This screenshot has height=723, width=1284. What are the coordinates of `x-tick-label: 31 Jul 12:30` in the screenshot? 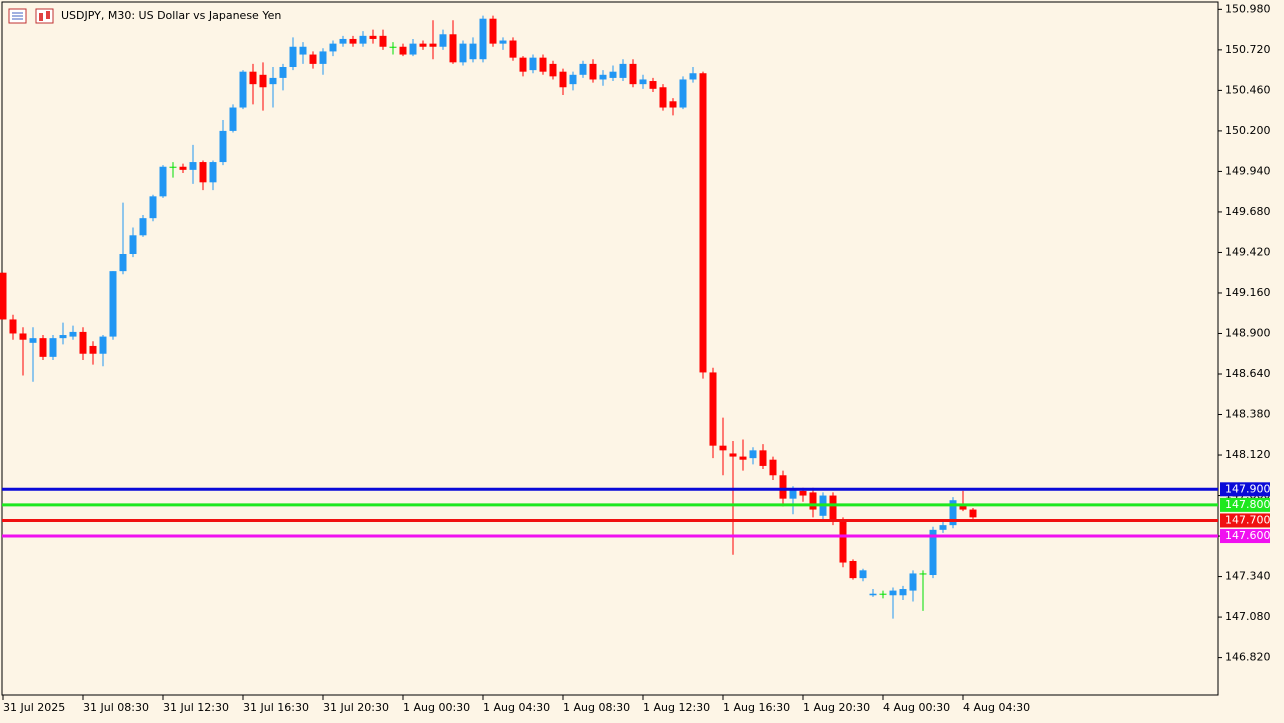 It's located at (196, 707).